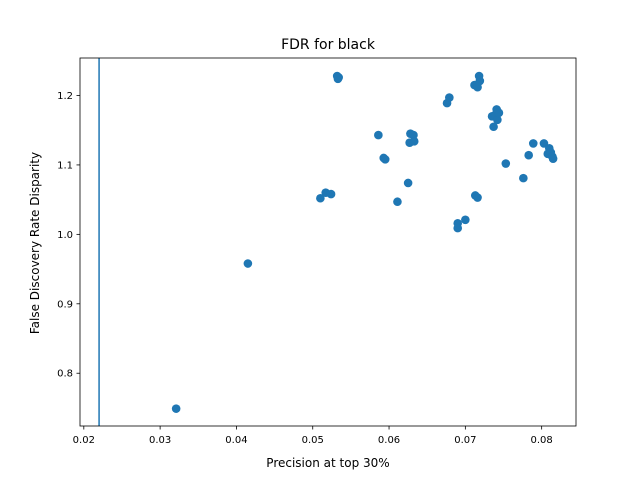  Describe the element at coordinates (84, 440) in the screenshot. I see `x-tick-label: 0.02` at that location.